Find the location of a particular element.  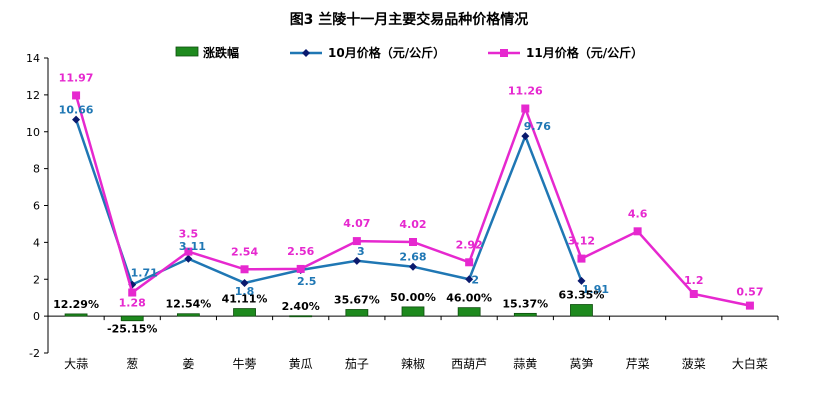

nov-price-label: 3.5 is located at coordinates (189, 234).